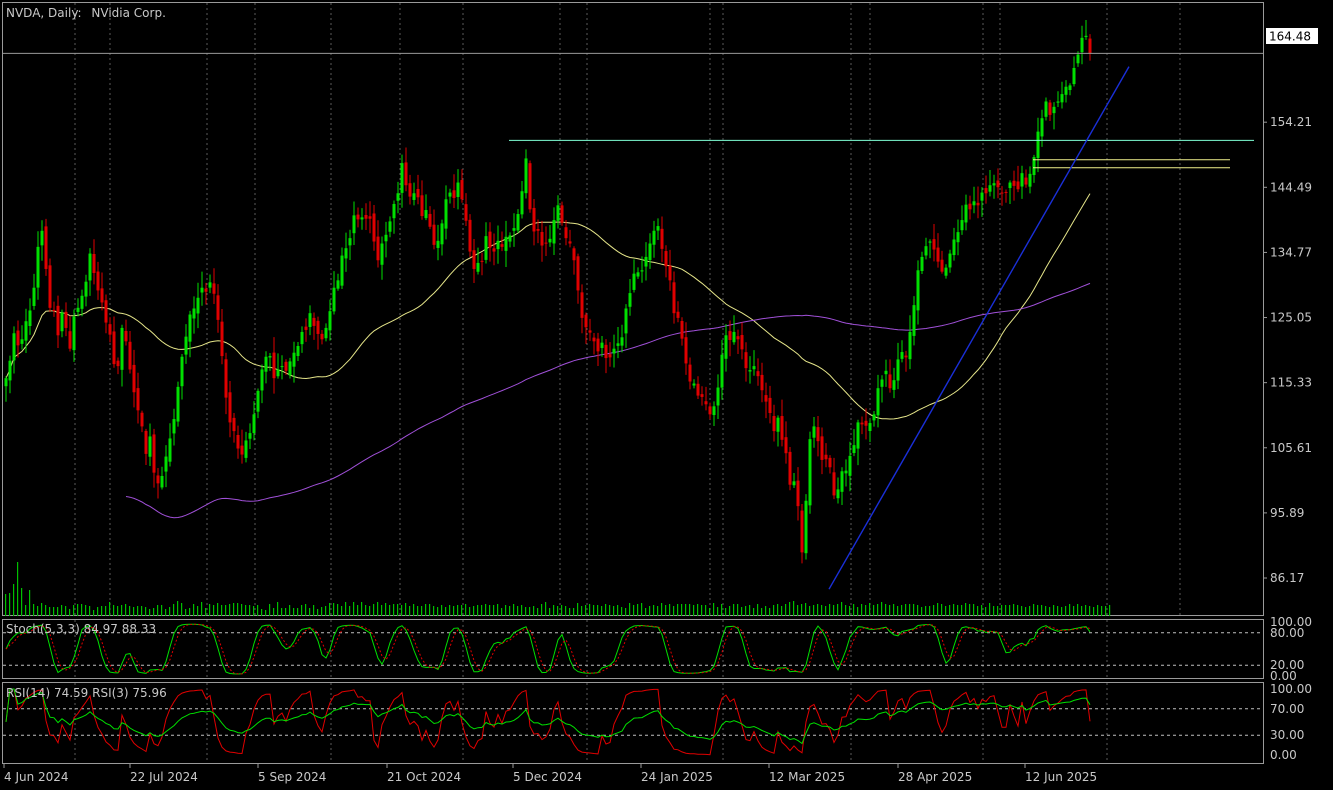 The width and height of the screenshot is (1333, 790). Describe the element at coordinates (44, 13) in the screenshot. I see `symbol-label: NVDA, Daily:` at that location.